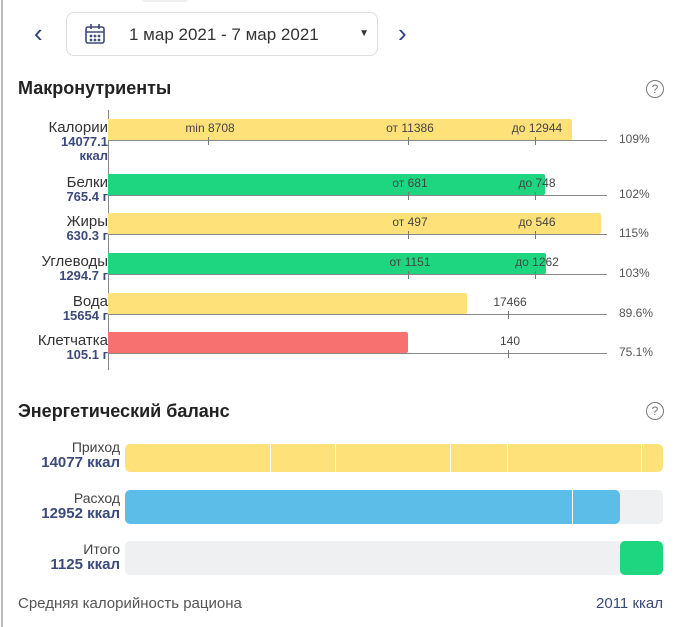  I want to click on dropdown-arrow-icon: ▼, so click(364, 33).